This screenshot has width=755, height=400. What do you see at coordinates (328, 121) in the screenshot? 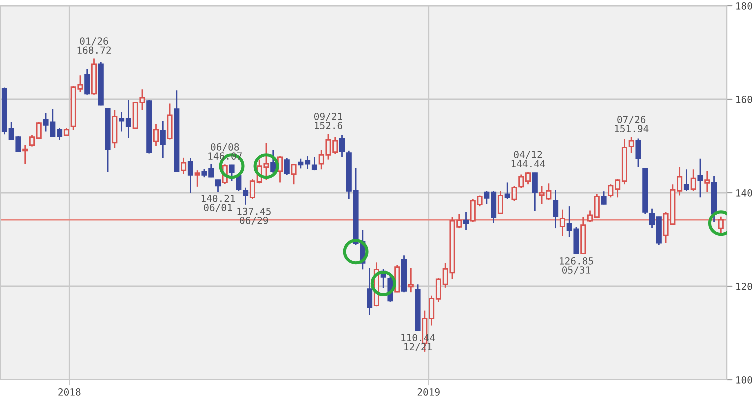
I see `annotation: 09/21 152.6` at bounding box center [328, 121].